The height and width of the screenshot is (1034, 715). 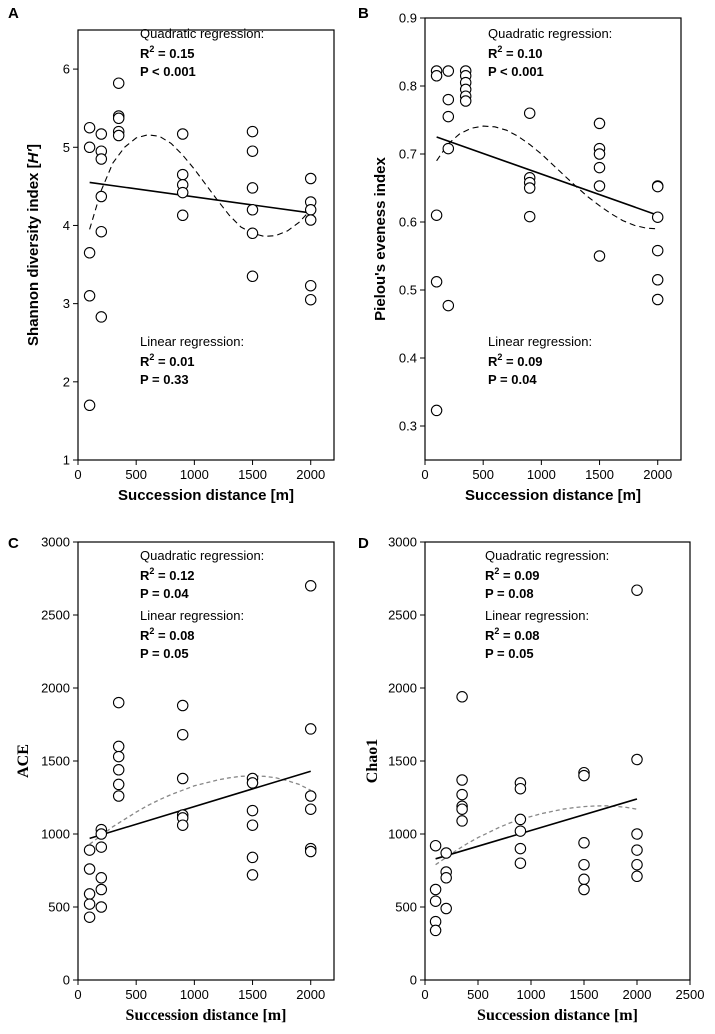 I want to click on panel-a-linear-p: P = 0.33, so click(x=164, y=379).